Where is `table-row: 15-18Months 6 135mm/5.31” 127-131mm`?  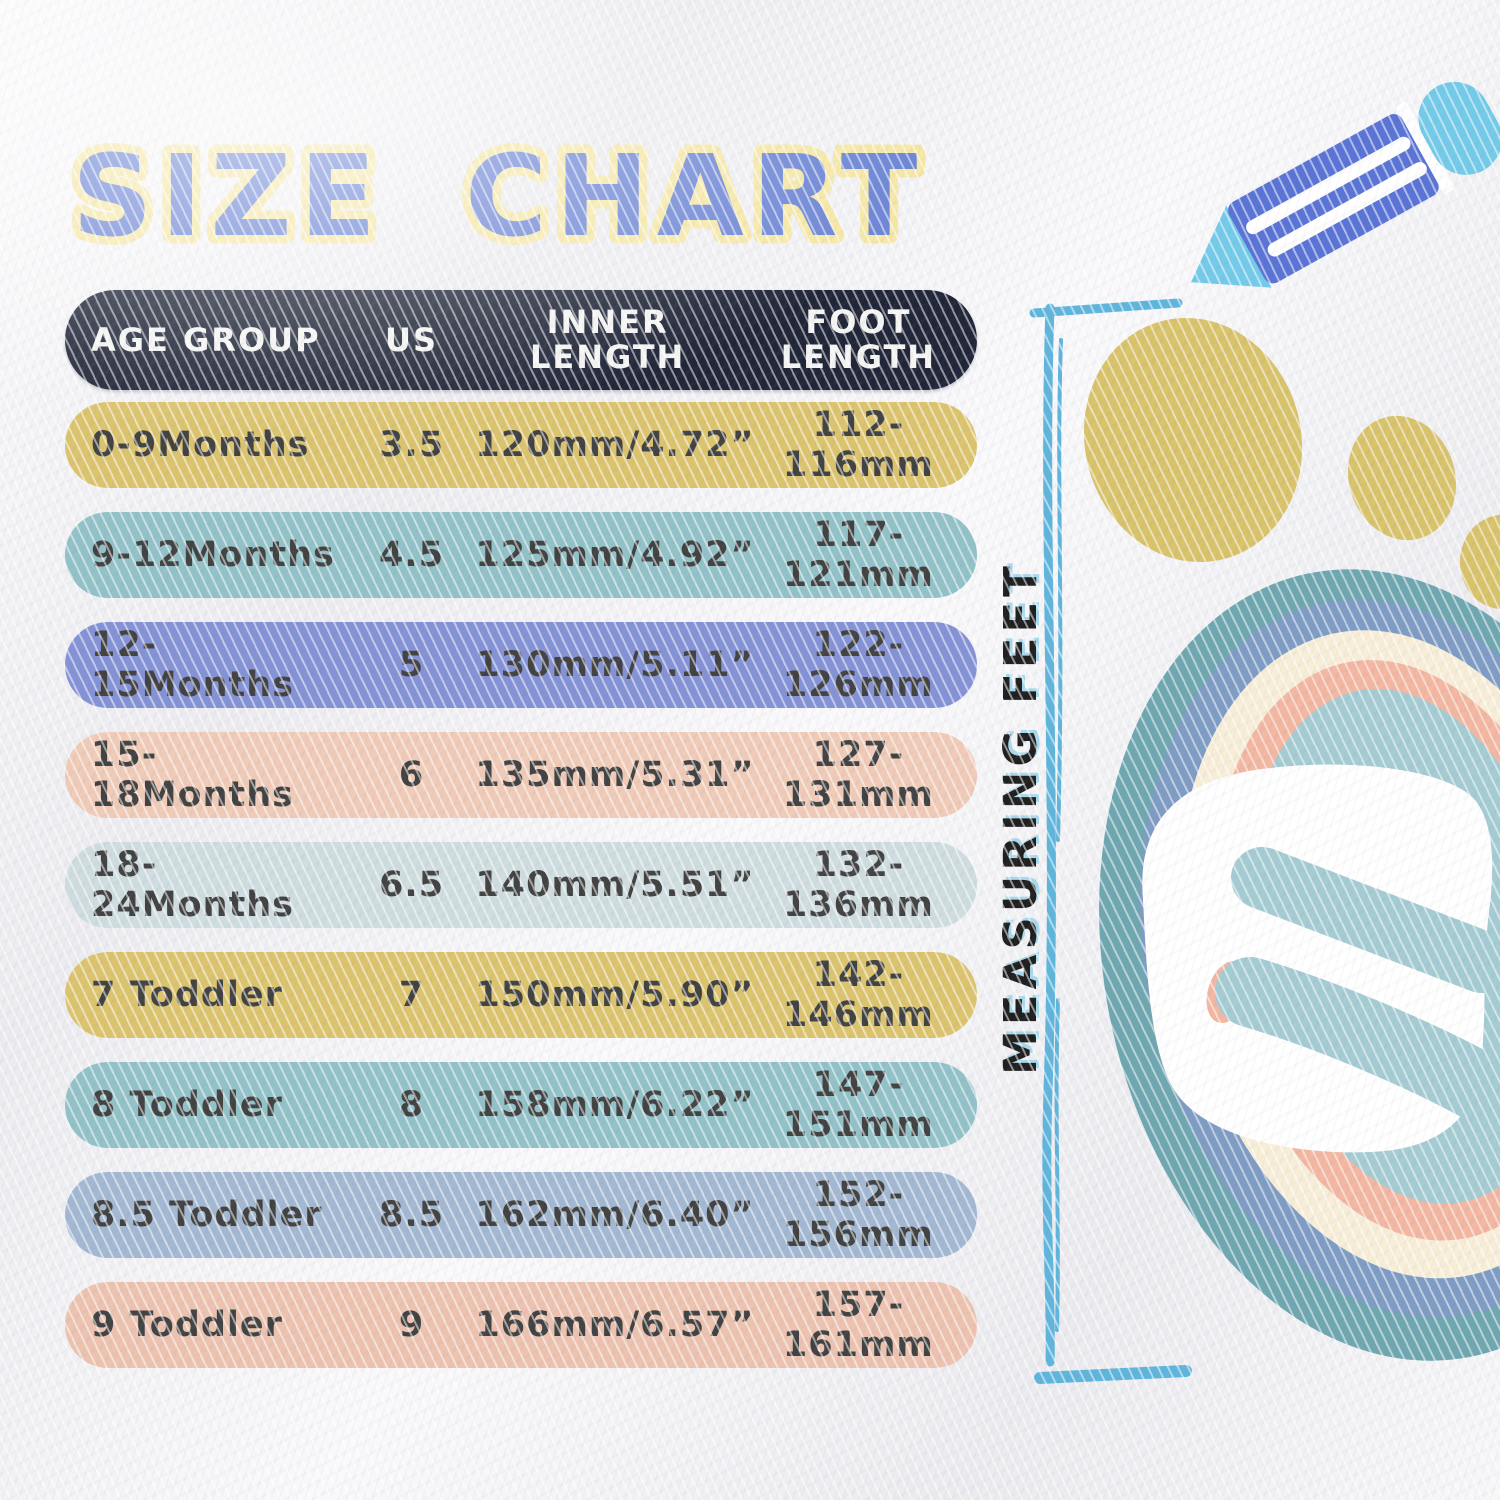
table-row: 15-18Months 6 135mm/5.31” 127-131mm is located at coordinates (521, 775).